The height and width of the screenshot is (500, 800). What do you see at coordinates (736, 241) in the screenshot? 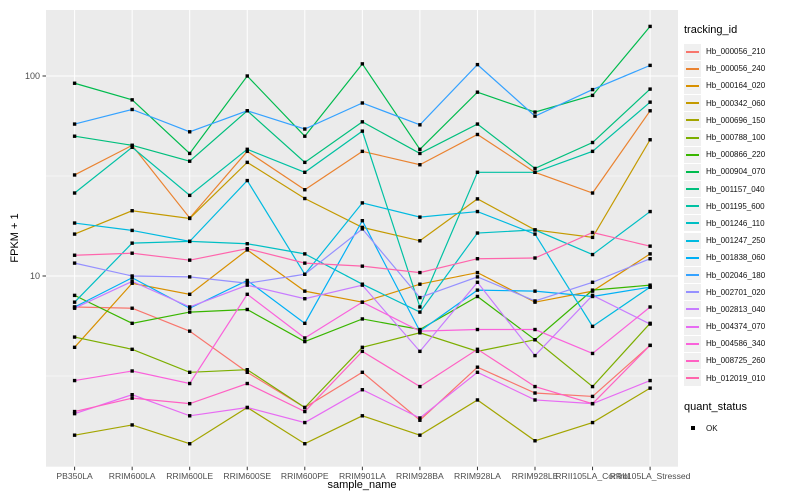
I see `legend-item-label: Hb_001247_250` at bounding box center [736, 241].